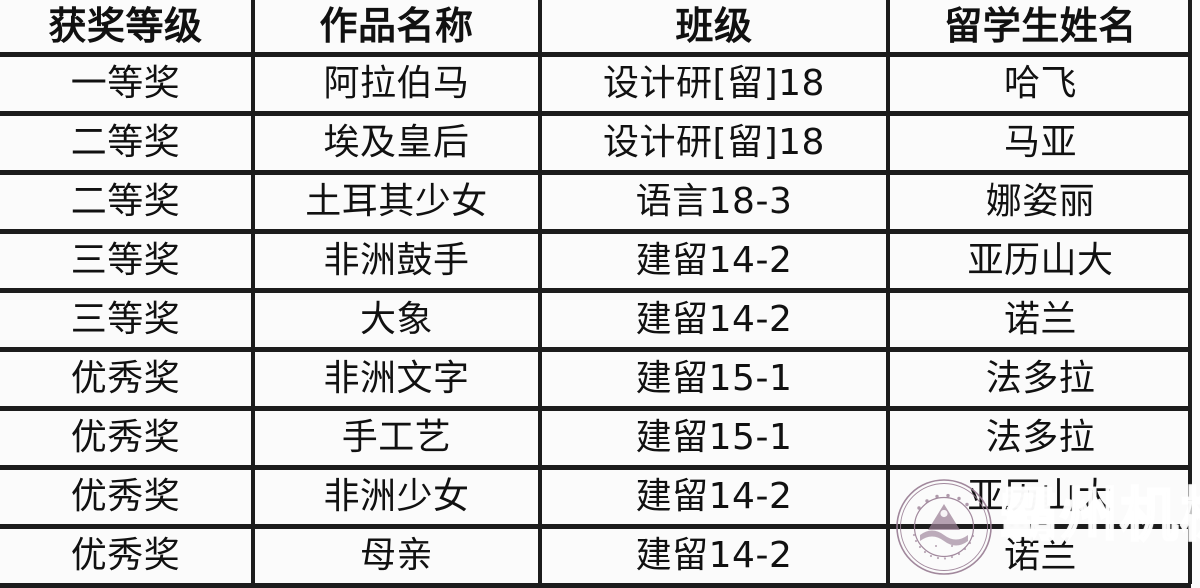 The width and height of the screenshot is (1200, 588). What do you see at coordinates (397, 144) in the screenshot?
I see `cell-title: 埃及皇后` at bounding box center [397, 144].